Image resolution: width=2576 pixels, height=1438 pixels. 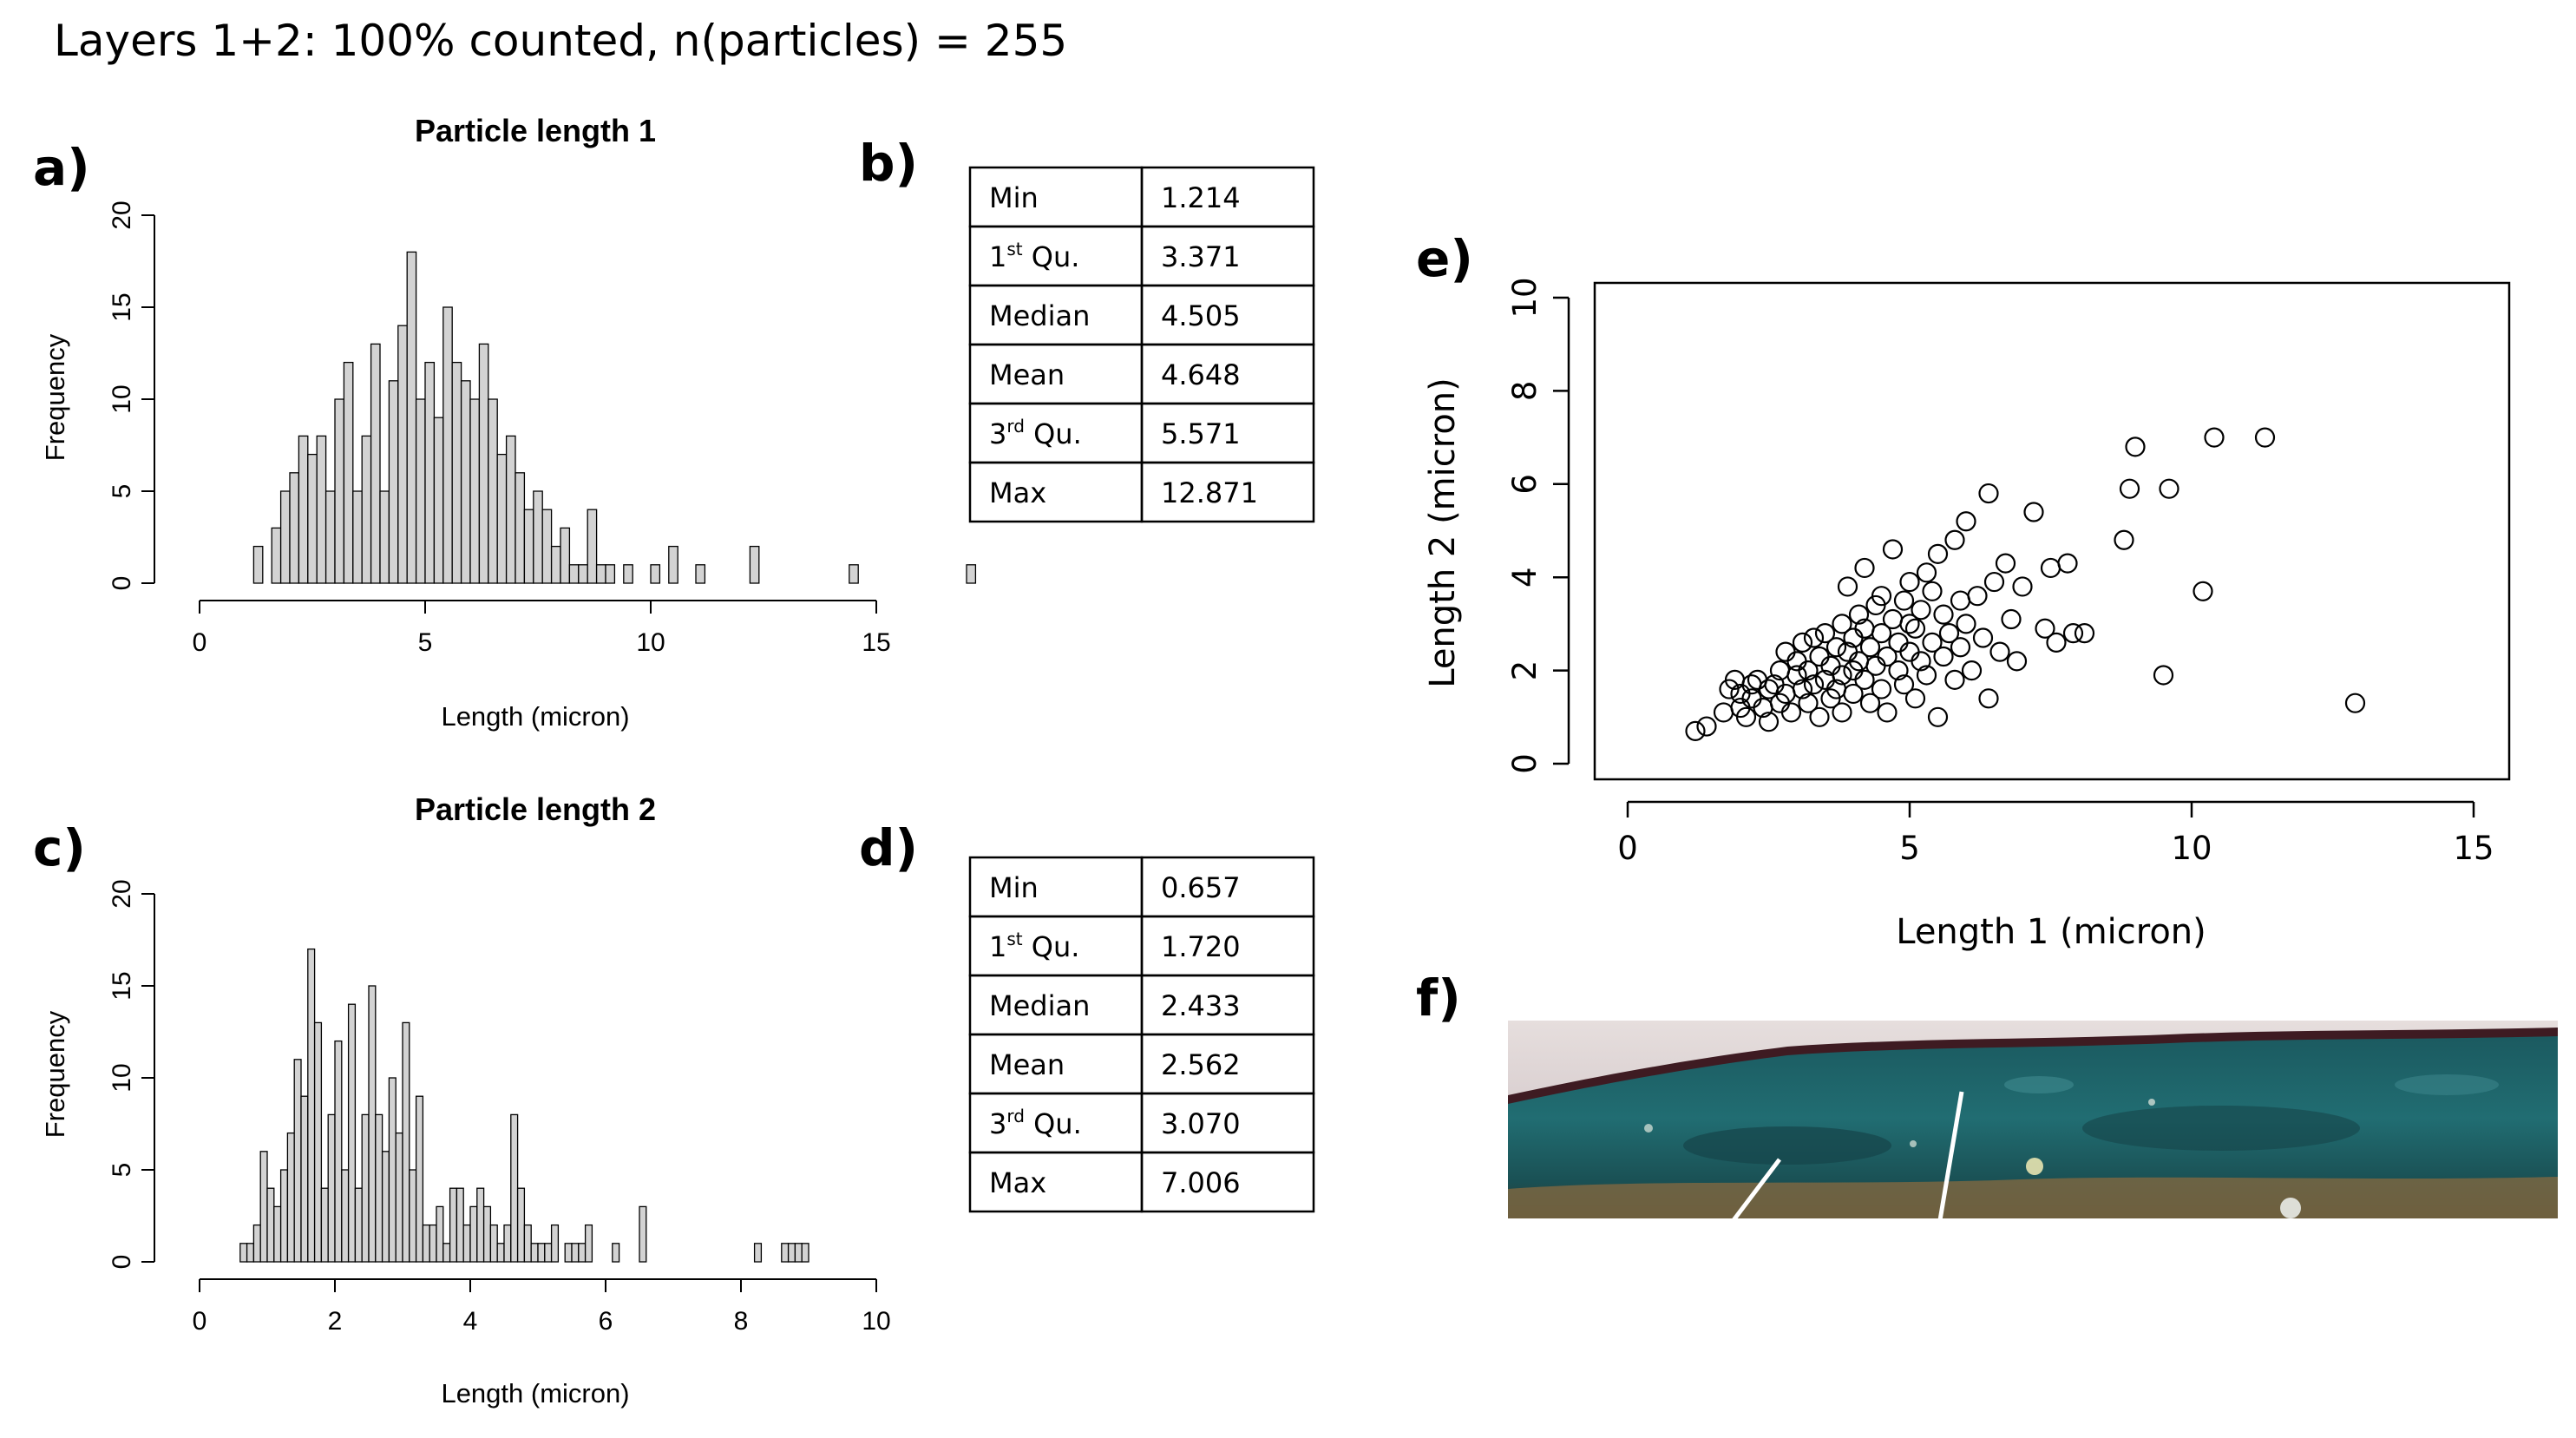 I want to click on table-row: 3rd Qu. 3.070, so click(x=1141, y=1123).